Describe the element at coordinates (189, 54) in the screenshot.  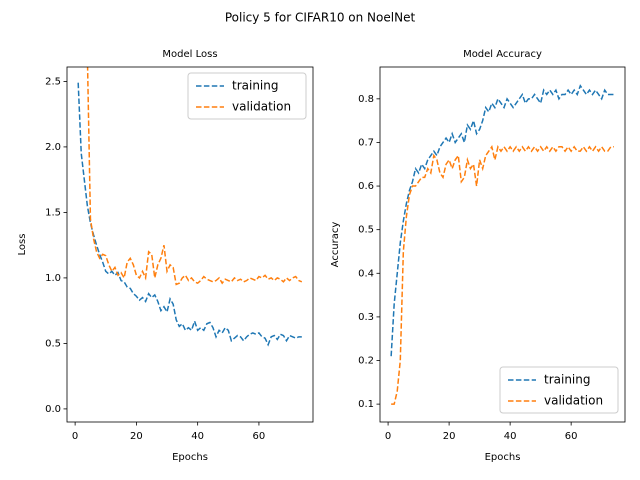
I see `axes-title: Model Loss` at that location.